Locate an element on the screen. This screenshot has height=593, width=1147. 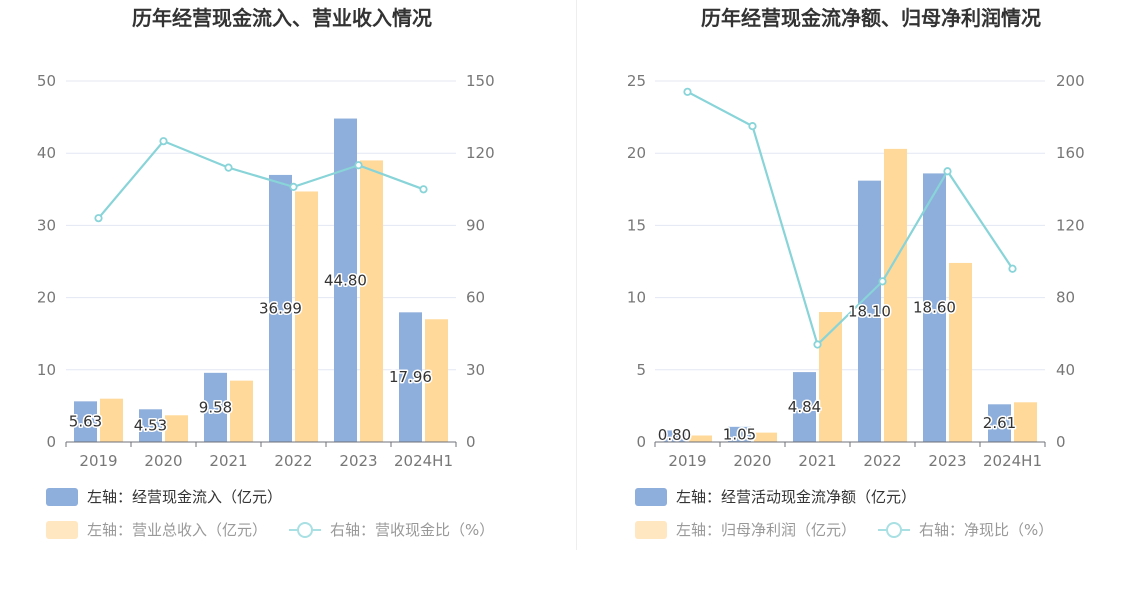
right-axis-tick-label: 30 is located at coordinates (475, 370).